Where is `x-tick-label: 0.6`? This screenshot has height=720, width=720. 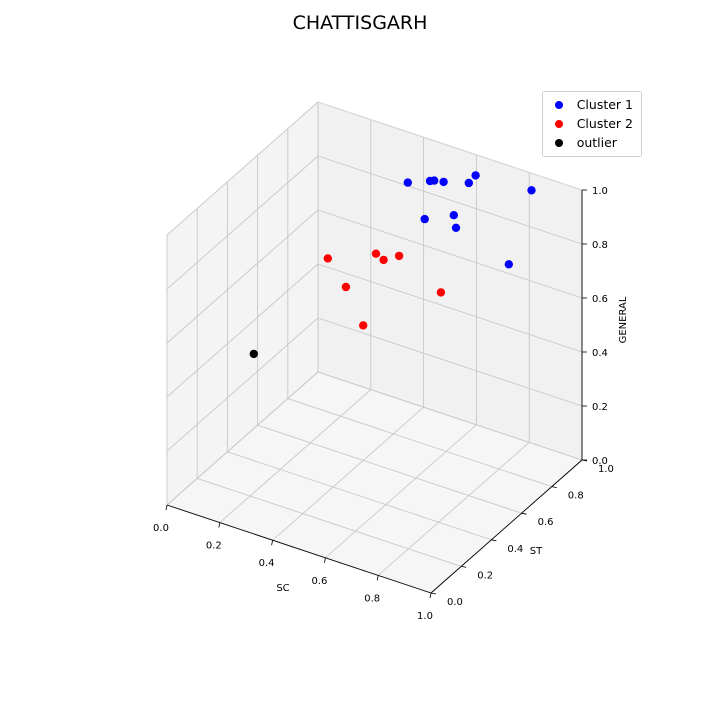
x-tick-label: 0.6 is located at coordinates (319, 581).